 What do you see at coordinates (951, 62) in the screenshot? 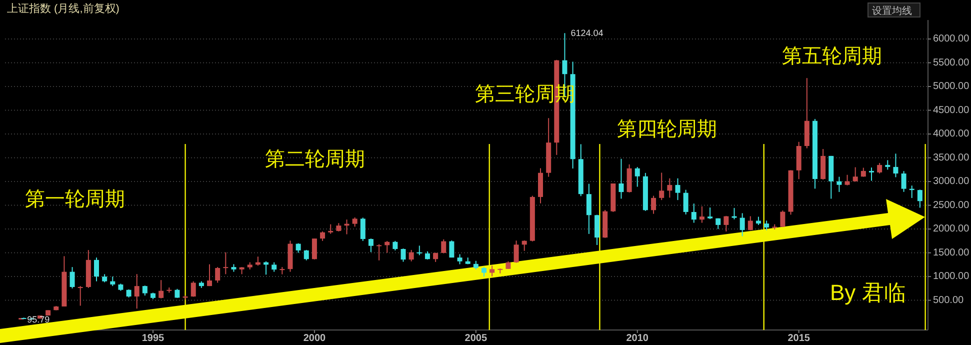
I see `y-tick-label: 5500.00` at bounding box center [951, 62].